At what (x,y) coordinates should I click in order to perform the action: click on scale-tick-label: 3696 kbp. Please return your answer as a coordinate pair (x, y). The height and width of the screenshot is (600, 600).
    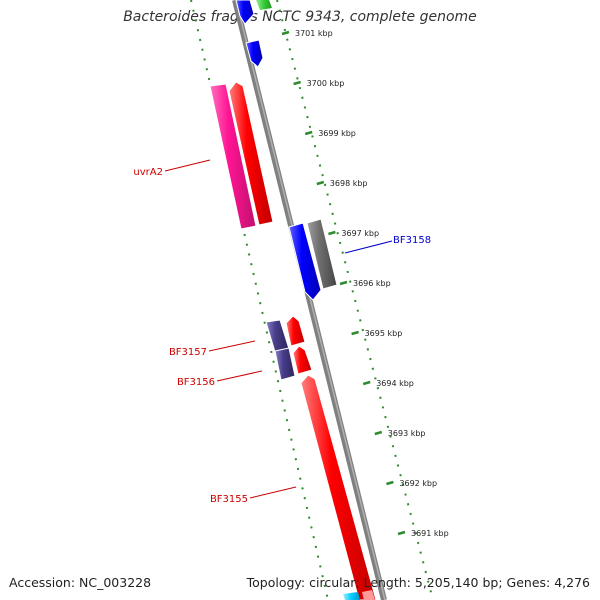
    Looking at the image, I should click on (372, 283).